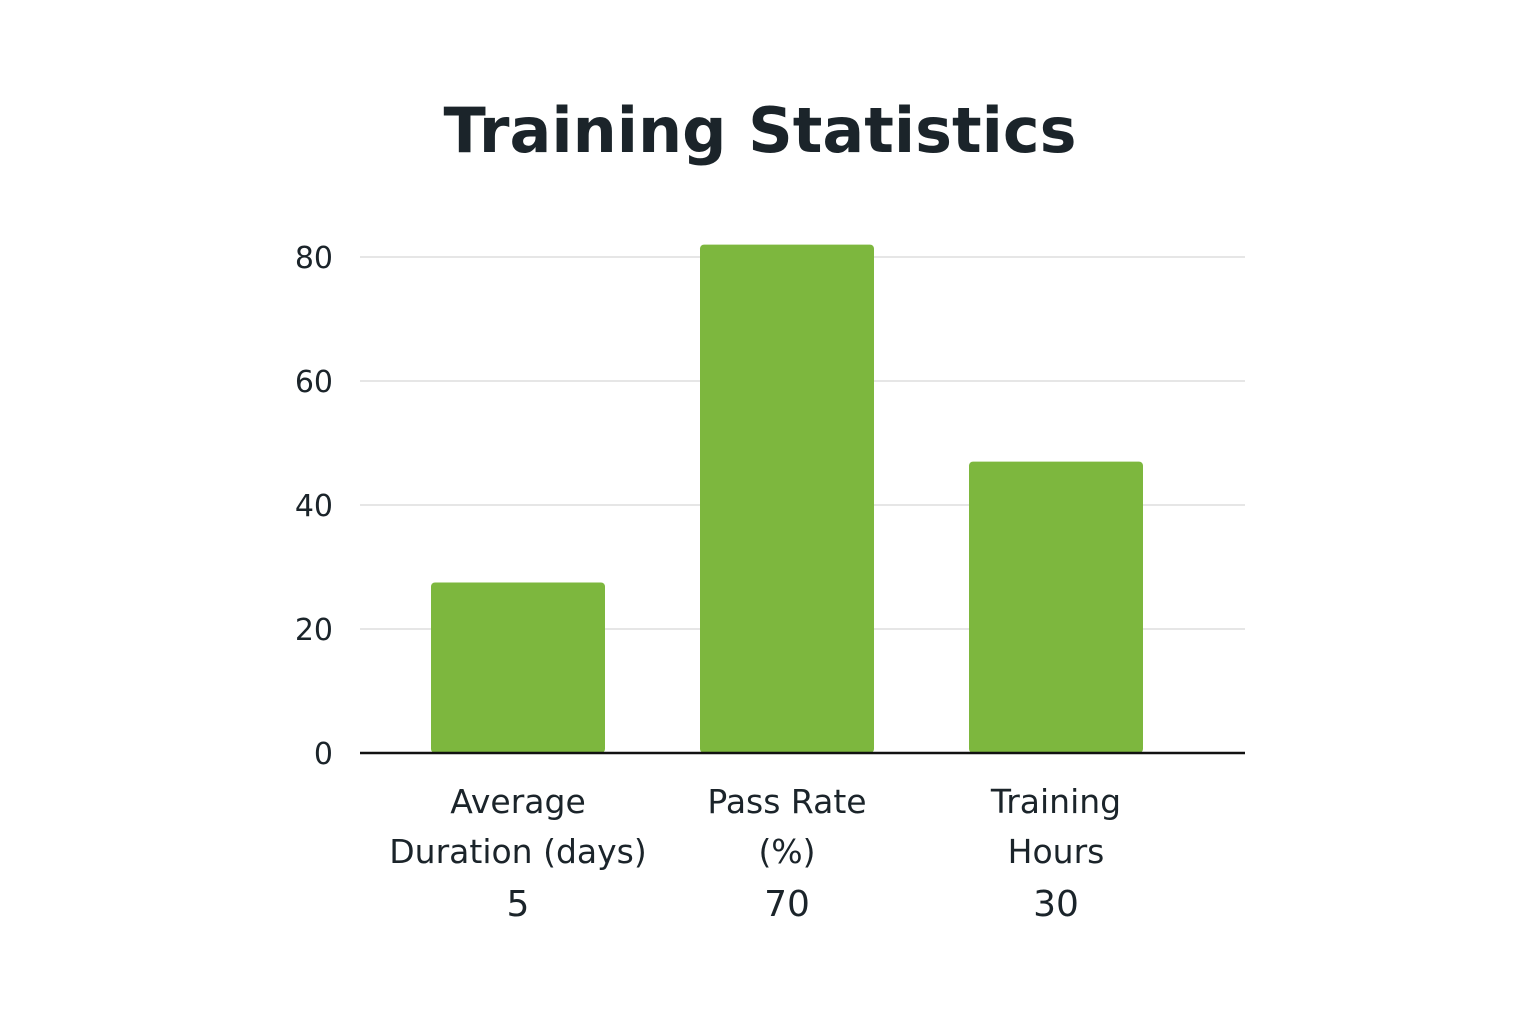 The image size is (1536, 1024). I want to click on value-label: 70, so click(787, 904).